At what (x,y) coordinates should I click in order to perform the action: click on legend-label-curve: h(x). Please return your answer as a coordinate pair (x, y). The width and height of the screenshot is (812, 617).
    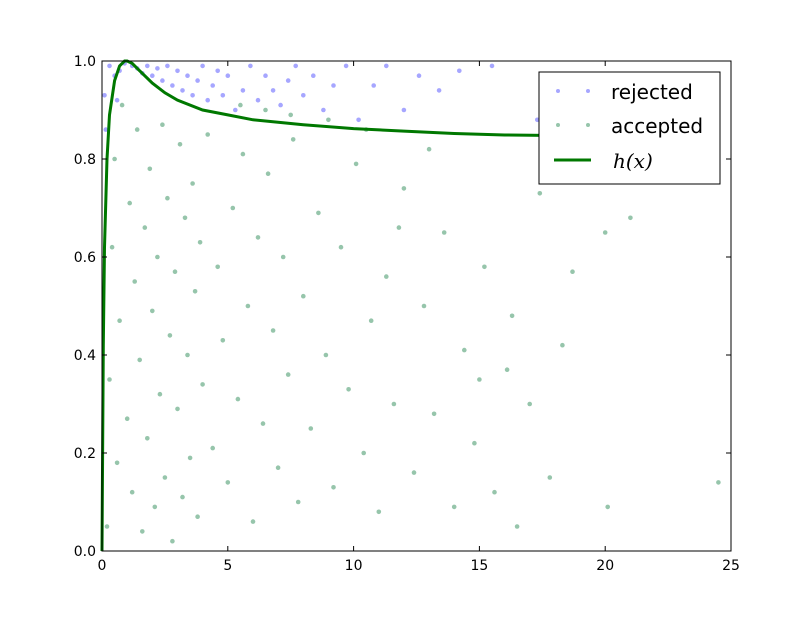
    Looking at the image, I should click on (633, 161).